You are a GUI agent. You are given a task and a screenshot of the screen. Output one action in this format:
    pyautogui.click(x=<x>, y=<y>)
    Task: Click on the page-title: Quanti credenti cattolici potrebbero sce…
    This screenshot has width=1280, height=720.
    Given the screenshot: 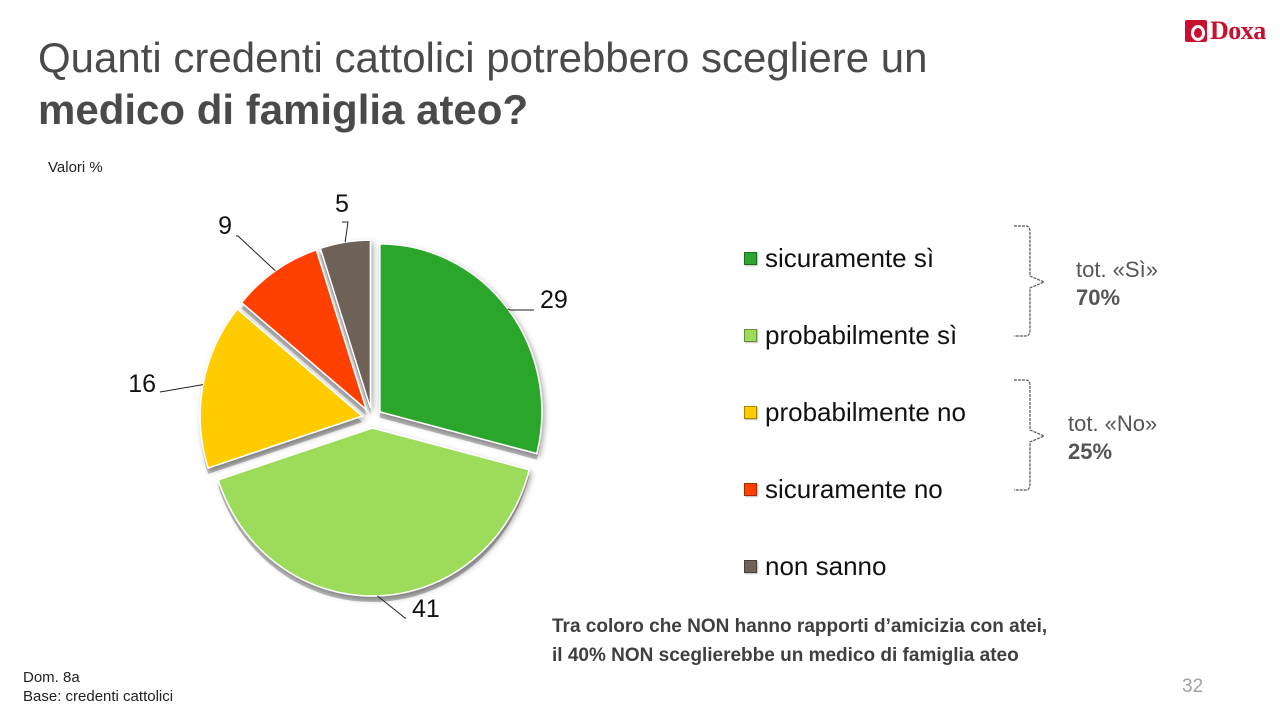 What is the action you would take?
    pyautogui.click(x=483, y=84)
    